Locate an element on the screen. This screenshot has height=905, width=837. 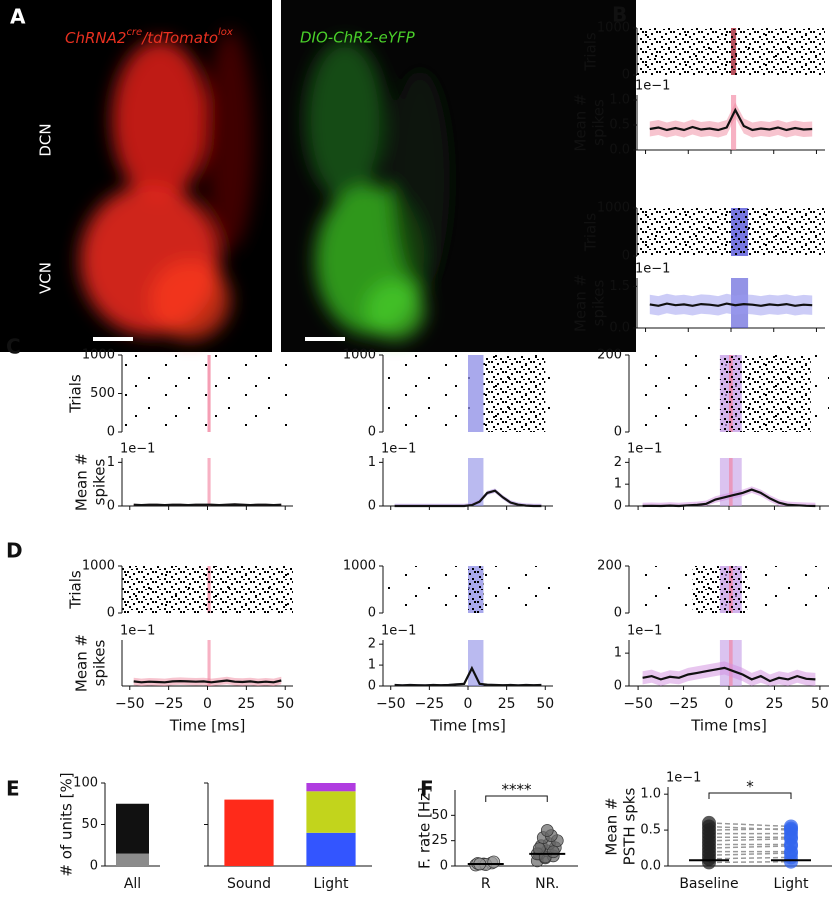
x-tick-label: 0 is located at coordinates (729, 704).